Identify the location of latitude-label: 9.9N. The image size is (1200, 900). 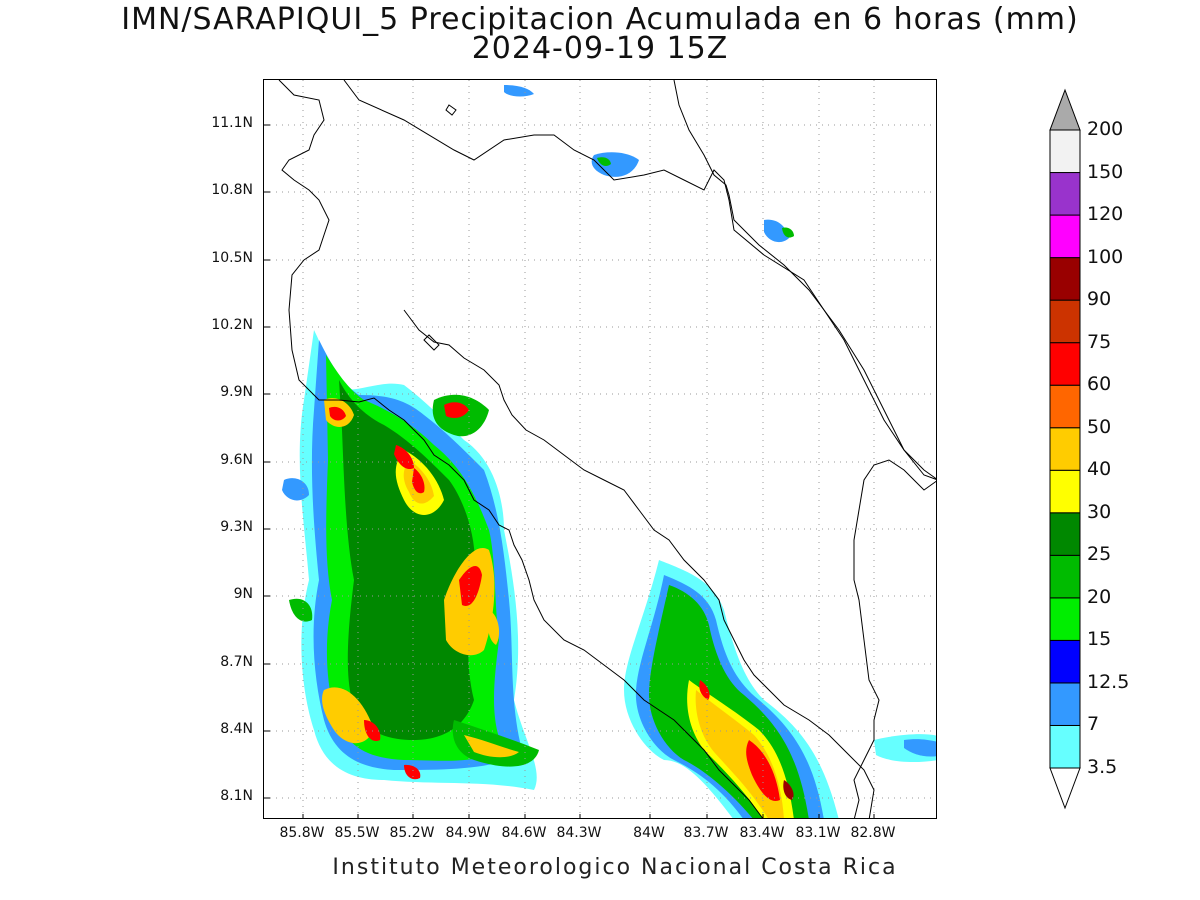
(236, 392).